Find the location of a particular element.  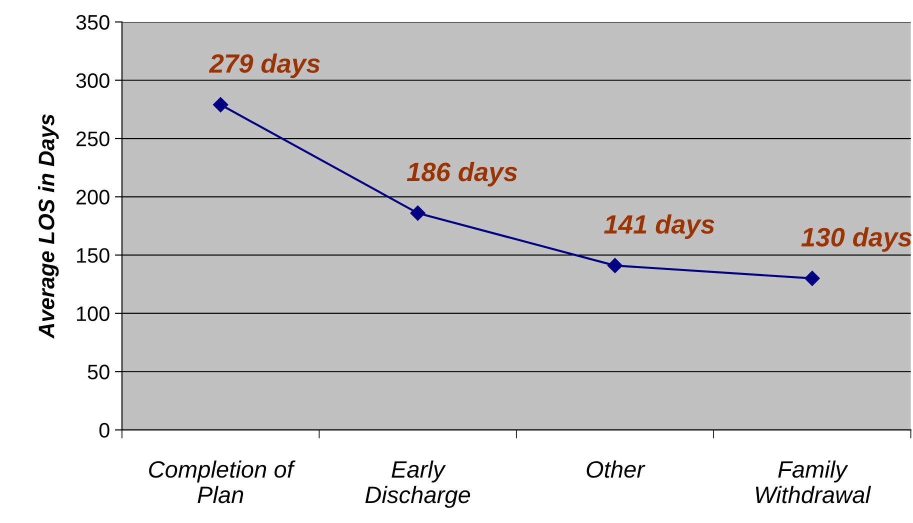

data-label: 279 days is located at coordinates (264, 66).